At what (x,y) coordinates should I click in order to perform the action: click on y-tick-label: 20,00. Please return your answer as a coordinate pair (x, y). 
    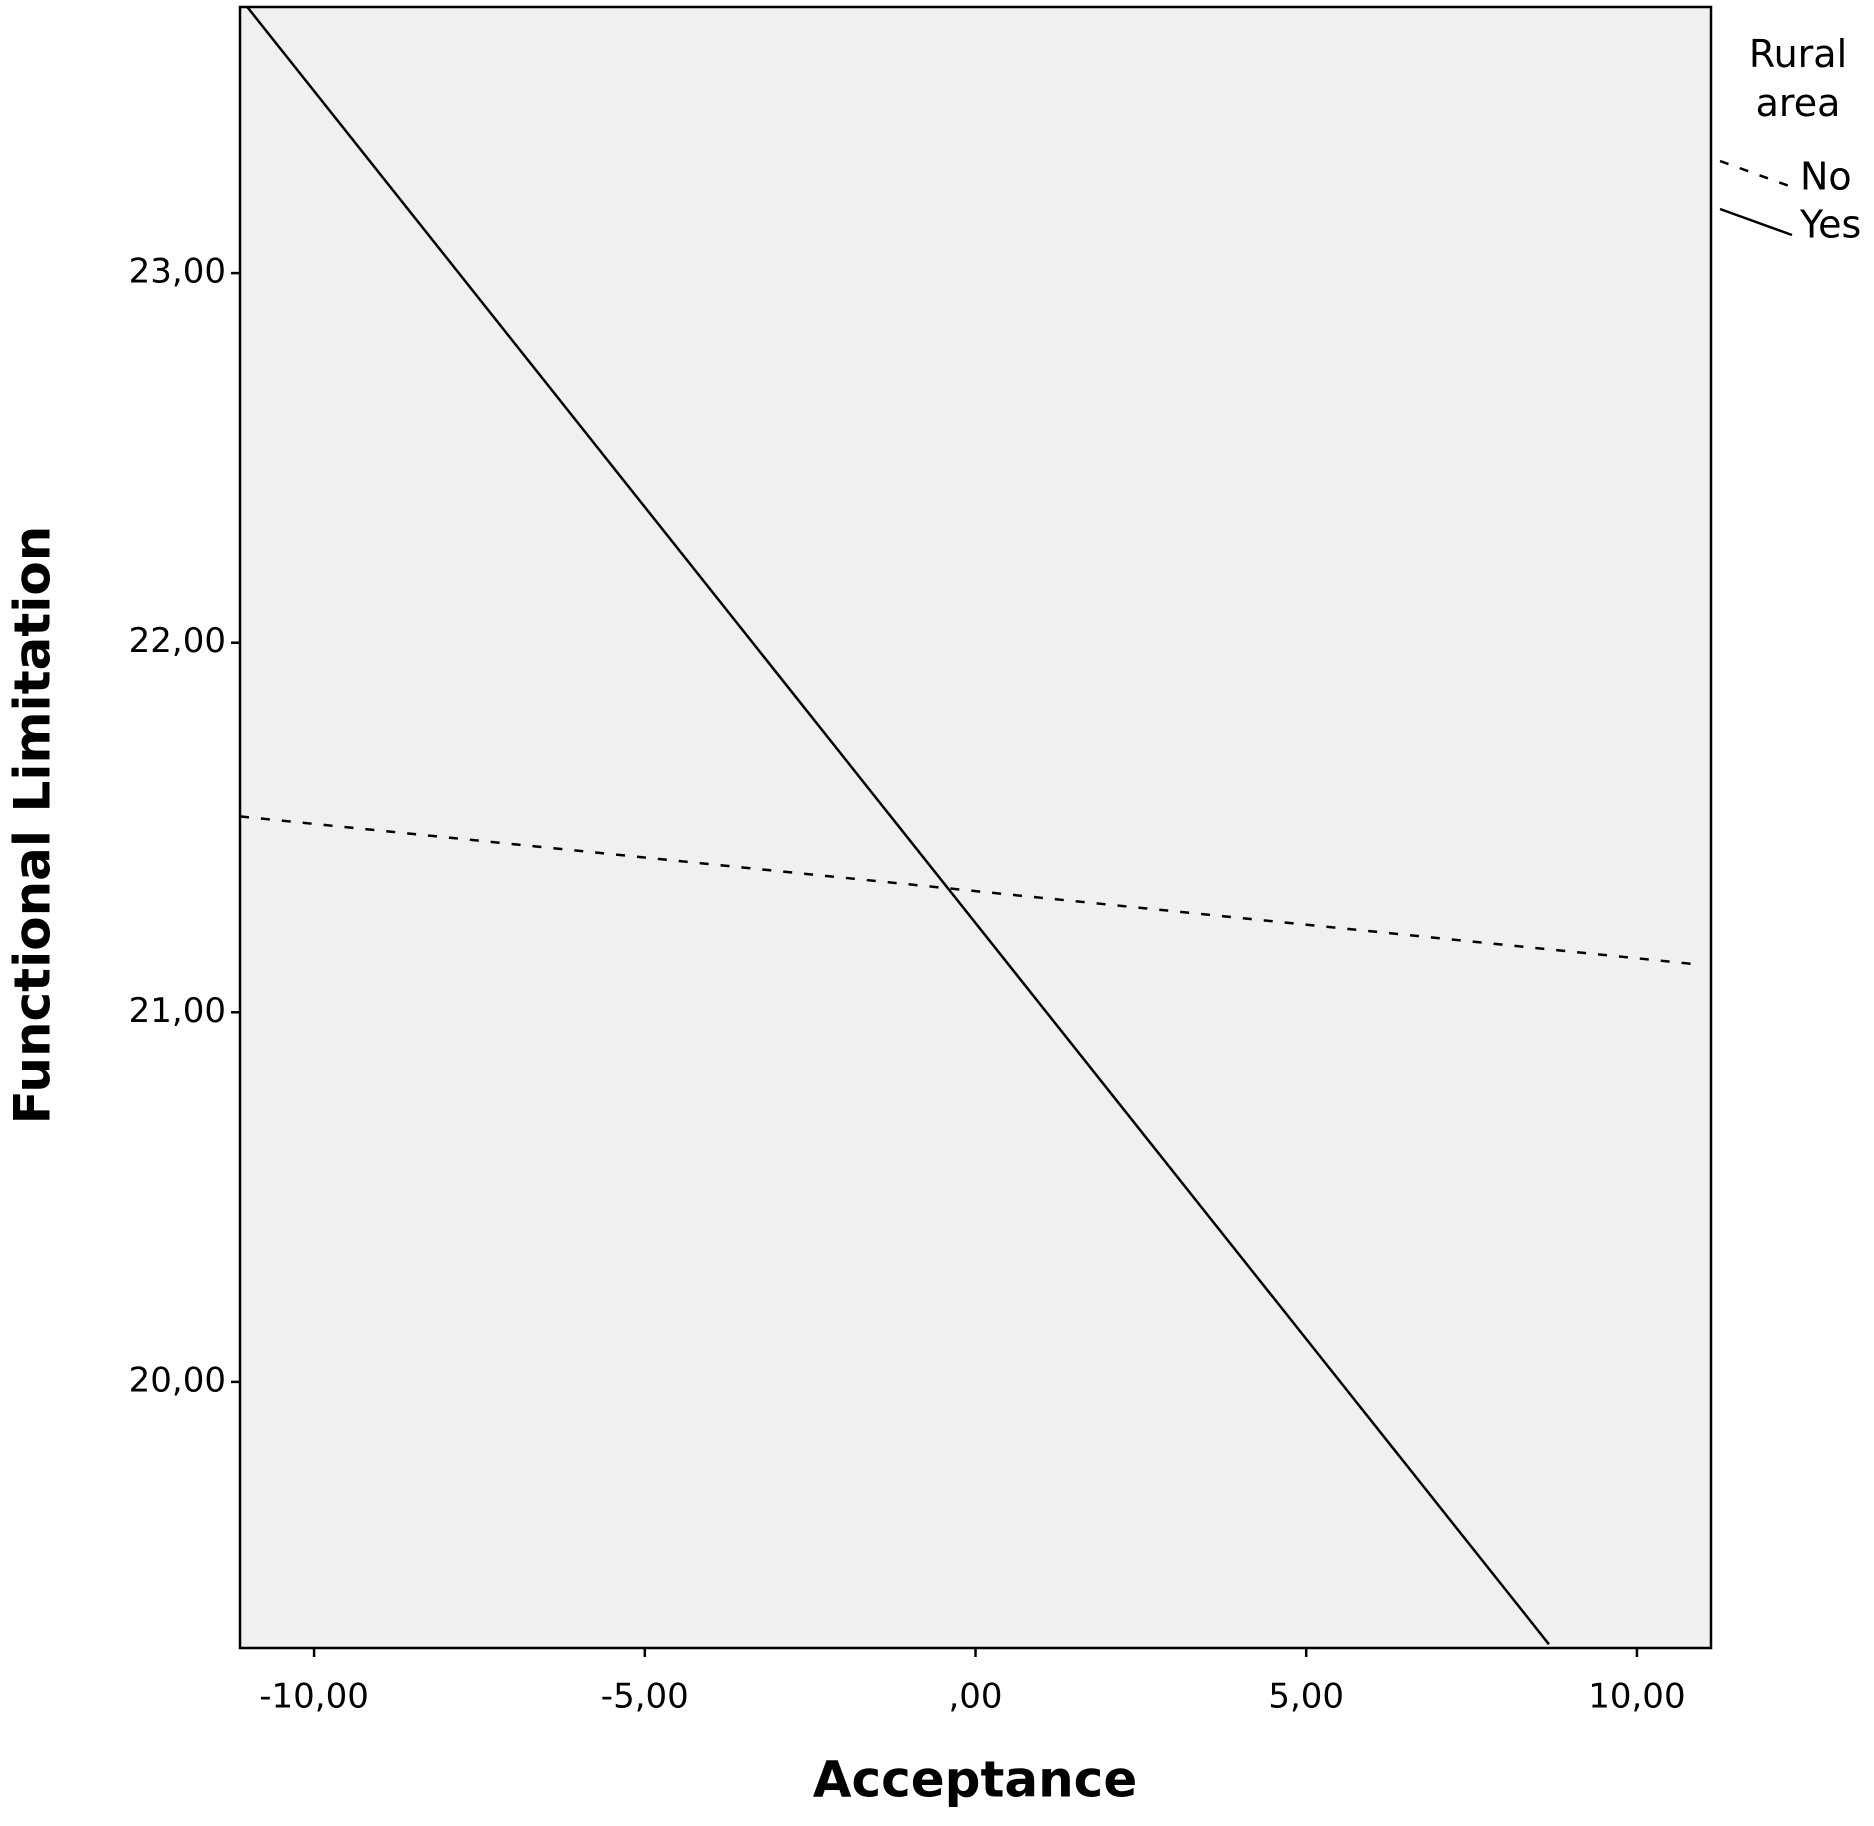
    Looking at the image, I should click on (177, 1380).